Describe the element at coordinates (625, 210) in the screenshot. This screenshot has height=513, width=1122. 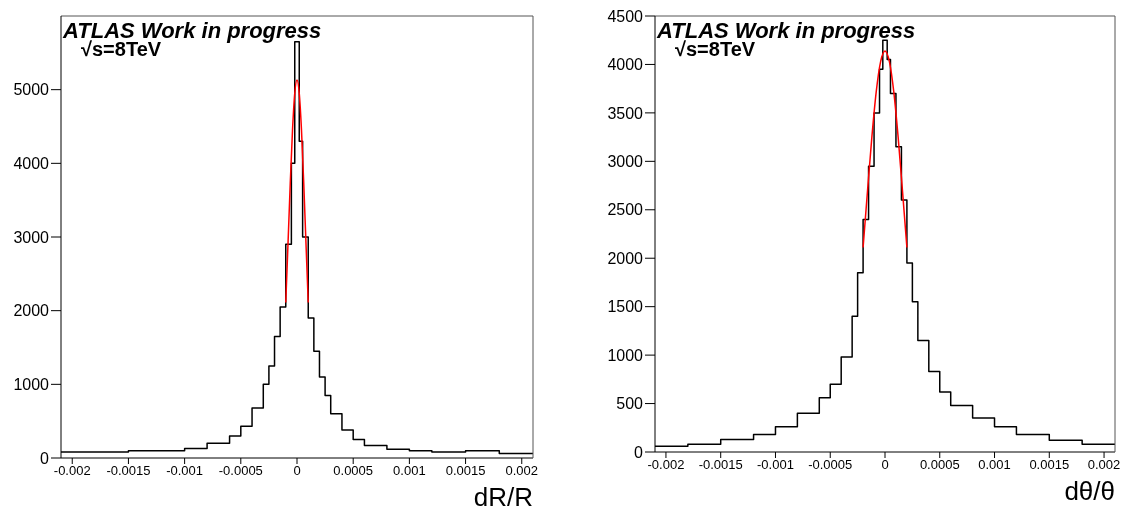
I see `y-tick-label: 2500` at that location.